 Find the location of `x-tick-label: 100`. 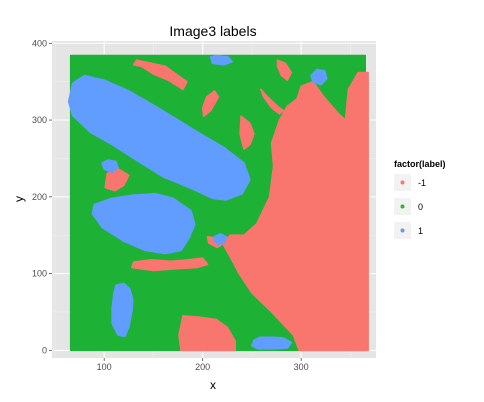

x-tick-label: 100 is located at coordinates (104, 367).